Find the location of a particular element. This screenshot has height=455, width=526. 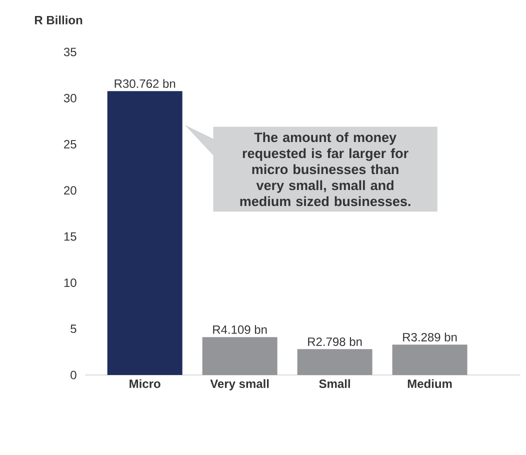

data-label: R4.109 bn is located at coordinates (240, 329).